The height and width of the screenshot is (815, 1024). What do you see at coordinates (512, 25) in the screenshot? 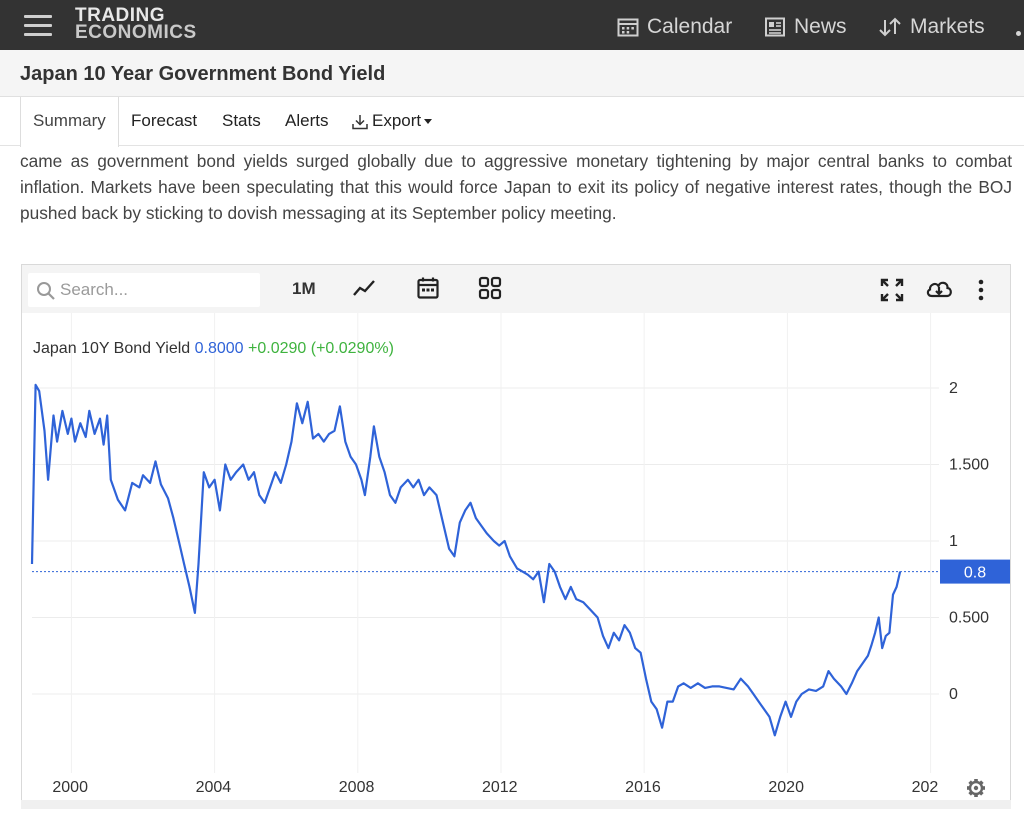
I see `top-navigation-bar: TRADING ECONOMICS Calendar News` at bounding box center [512, 25].